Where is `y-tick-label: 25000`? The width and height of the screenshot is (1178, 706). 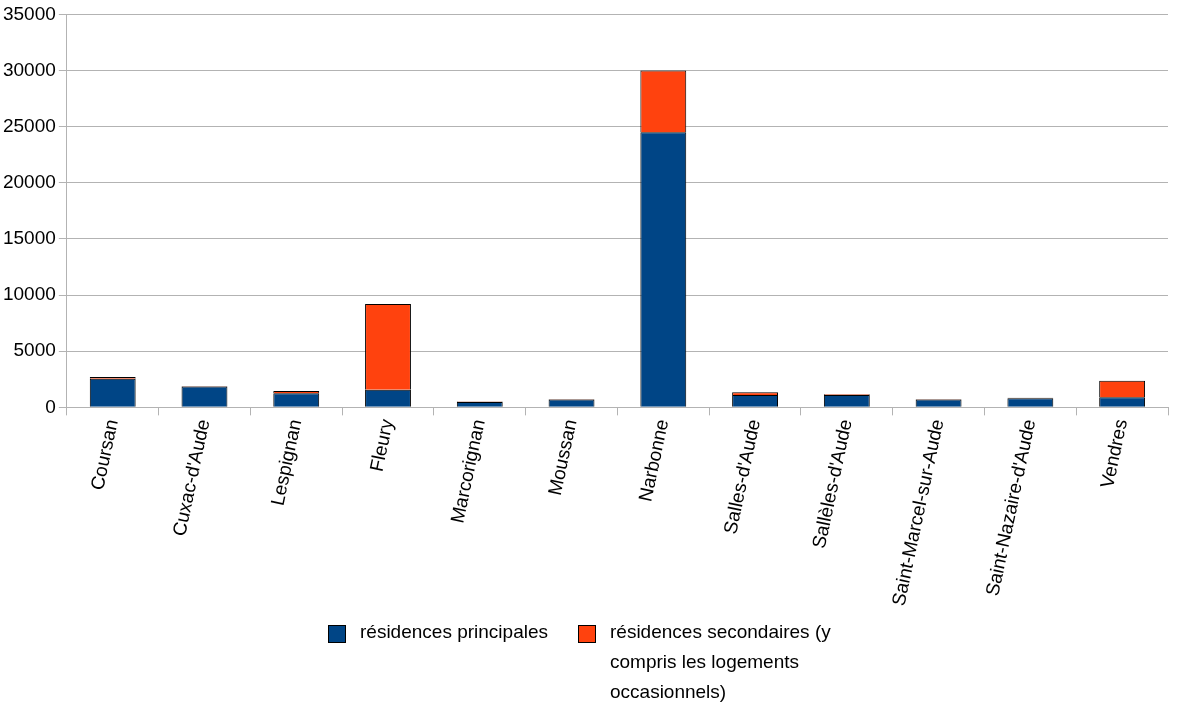 y-tick-label: 25000 is located at coordinates (29, 125).